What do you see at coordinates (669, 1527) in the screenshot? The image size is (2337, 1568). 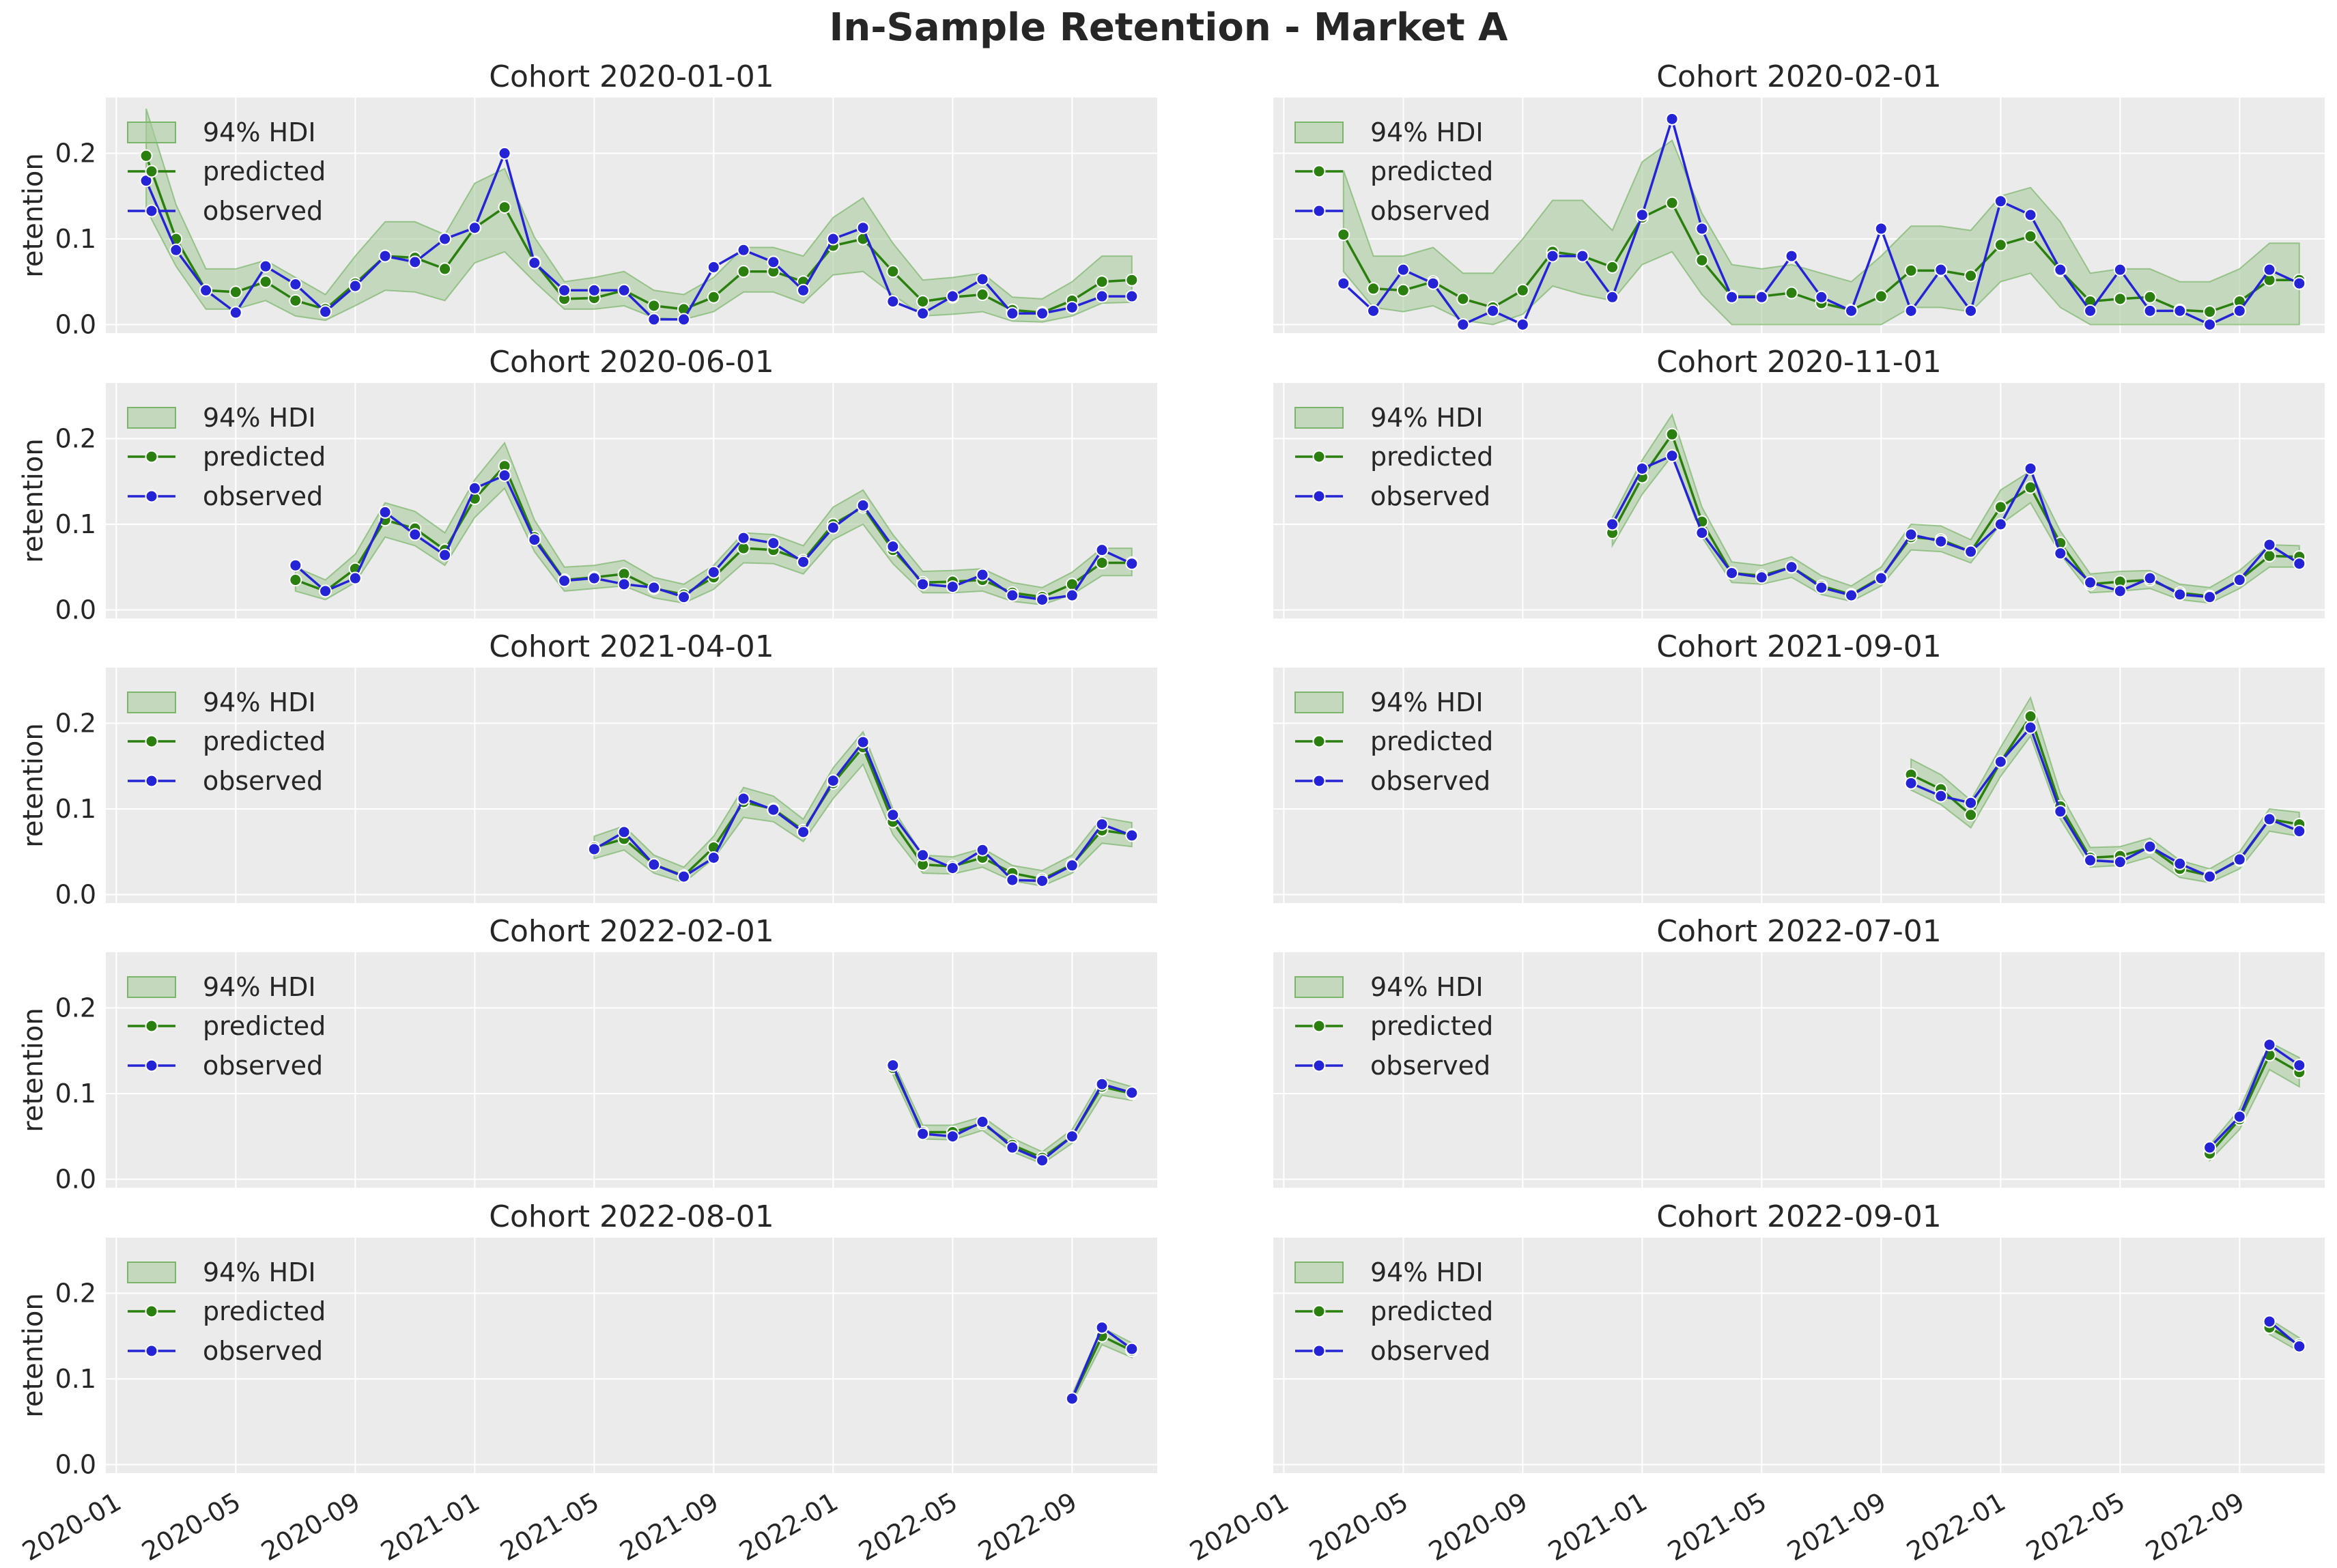 I see `x-tick-label: 2021-09` at bounding box center [669, 1527].